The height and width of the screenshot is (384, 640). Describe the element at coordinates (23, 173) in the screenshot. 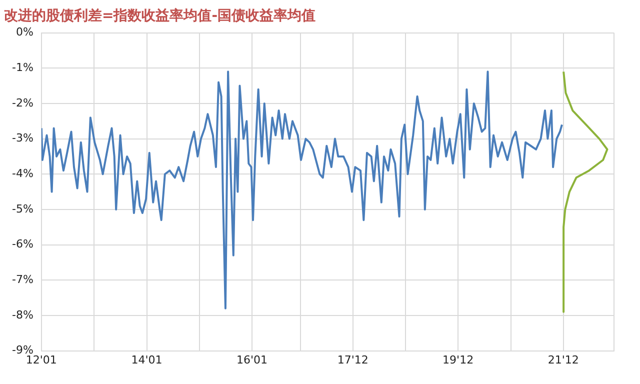

I see `y-tick-label: -4%` at that location.